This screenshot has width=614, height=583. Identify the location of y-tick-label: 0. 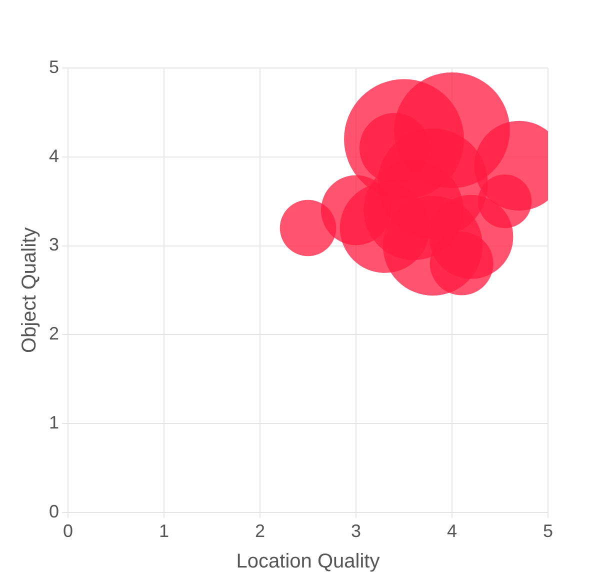
(53, 511).